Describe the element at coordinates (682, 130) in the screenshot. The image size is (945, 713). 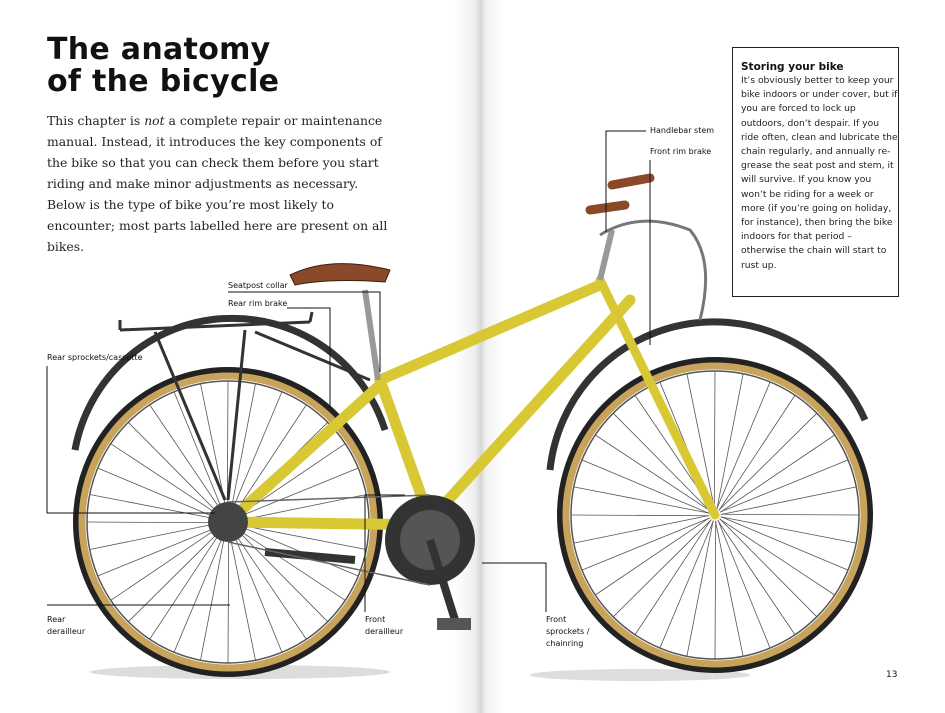
I see `label-handlebar-stem: Handlebar stem` at that location.